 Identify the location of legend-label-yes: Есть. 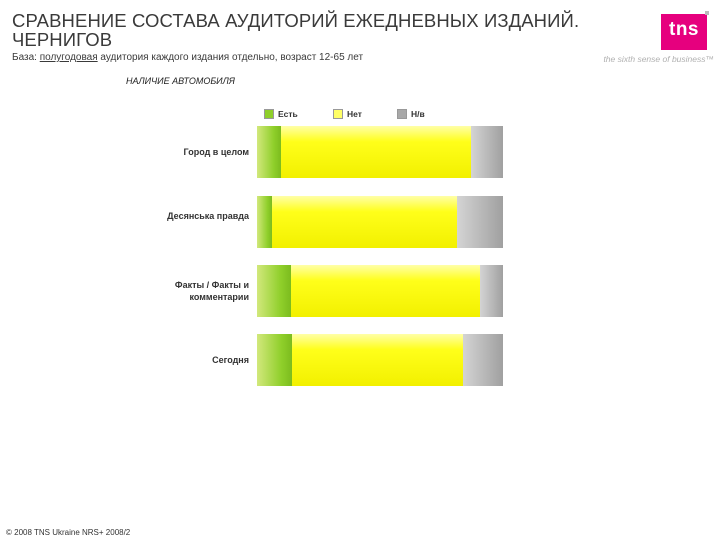
(288, 114).